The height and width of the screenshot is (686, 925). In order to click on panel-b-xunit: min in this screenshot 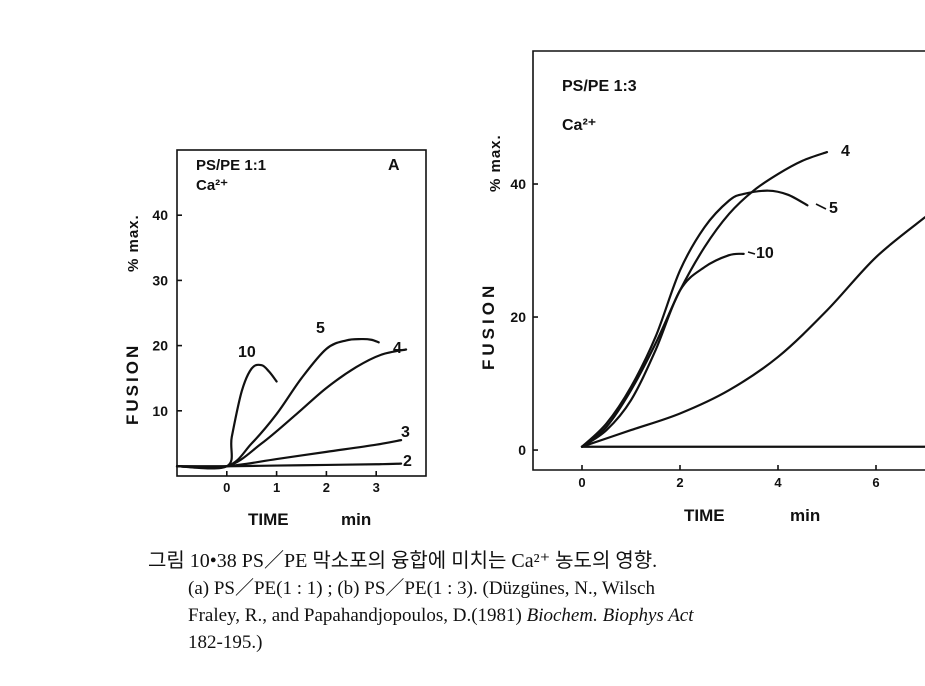, I will do `click(805, 515)`.